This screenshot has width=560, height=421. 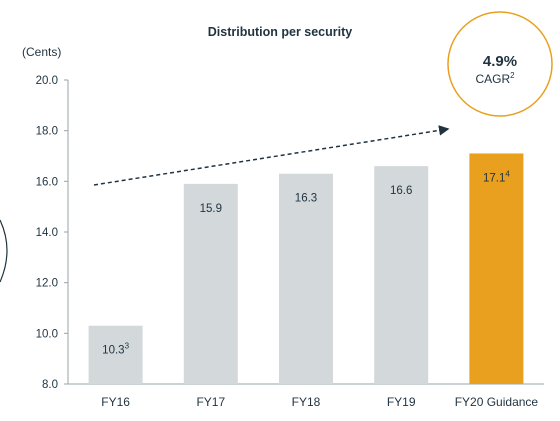 What do you see at coordinates (47, 233) in the screenshot?
I see `y-tick-label: 14.0` at bounding box center [47, 233].